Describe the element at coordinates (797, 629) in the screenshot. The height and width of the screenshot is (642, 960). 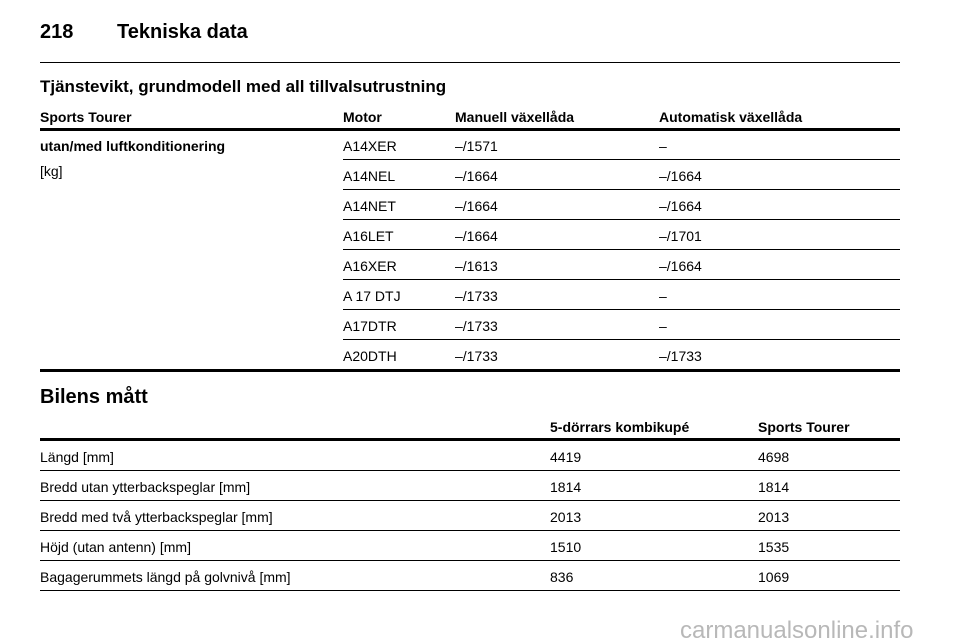
I see `watermark: carmanualsonline.info` at that location.